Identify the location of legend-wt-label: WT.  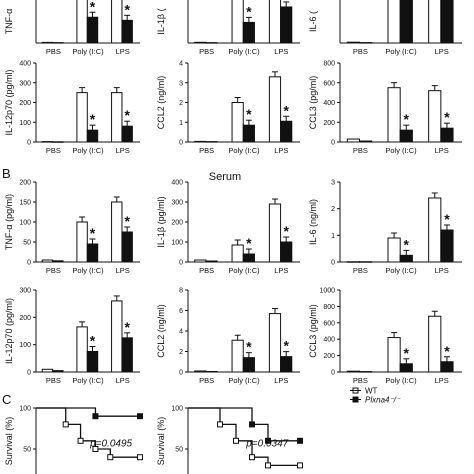
(371, 391).